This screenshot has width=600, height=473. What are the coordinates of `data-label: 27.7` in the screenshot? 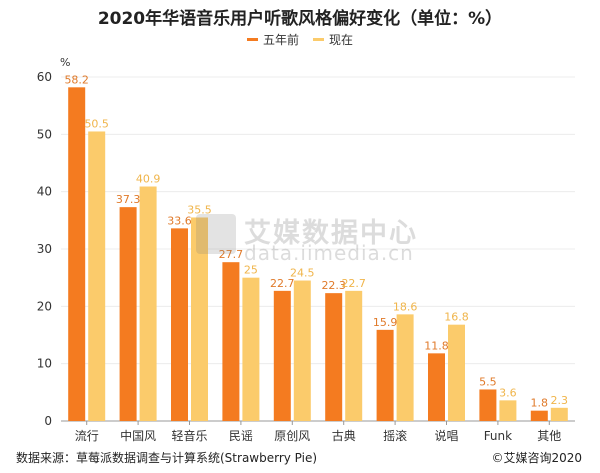 It's located at (231, 254).